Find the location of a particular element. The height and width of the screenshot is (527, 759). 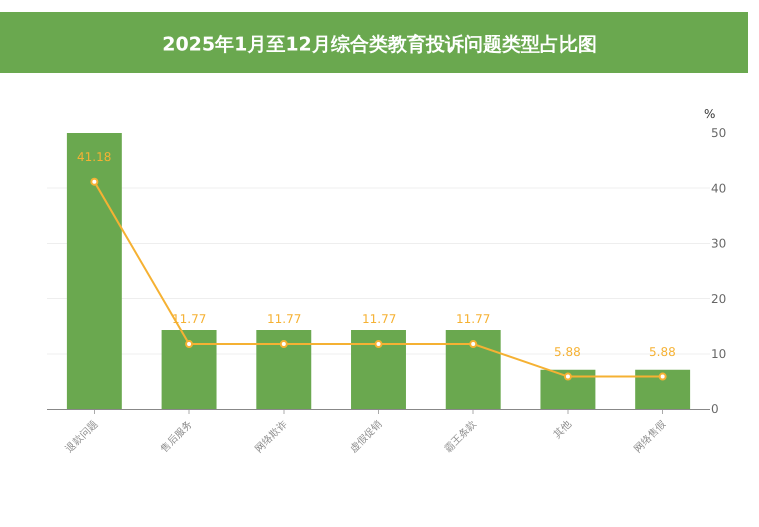

x-tick-label: 网络欺诈 is located at coordinates (271, 436).